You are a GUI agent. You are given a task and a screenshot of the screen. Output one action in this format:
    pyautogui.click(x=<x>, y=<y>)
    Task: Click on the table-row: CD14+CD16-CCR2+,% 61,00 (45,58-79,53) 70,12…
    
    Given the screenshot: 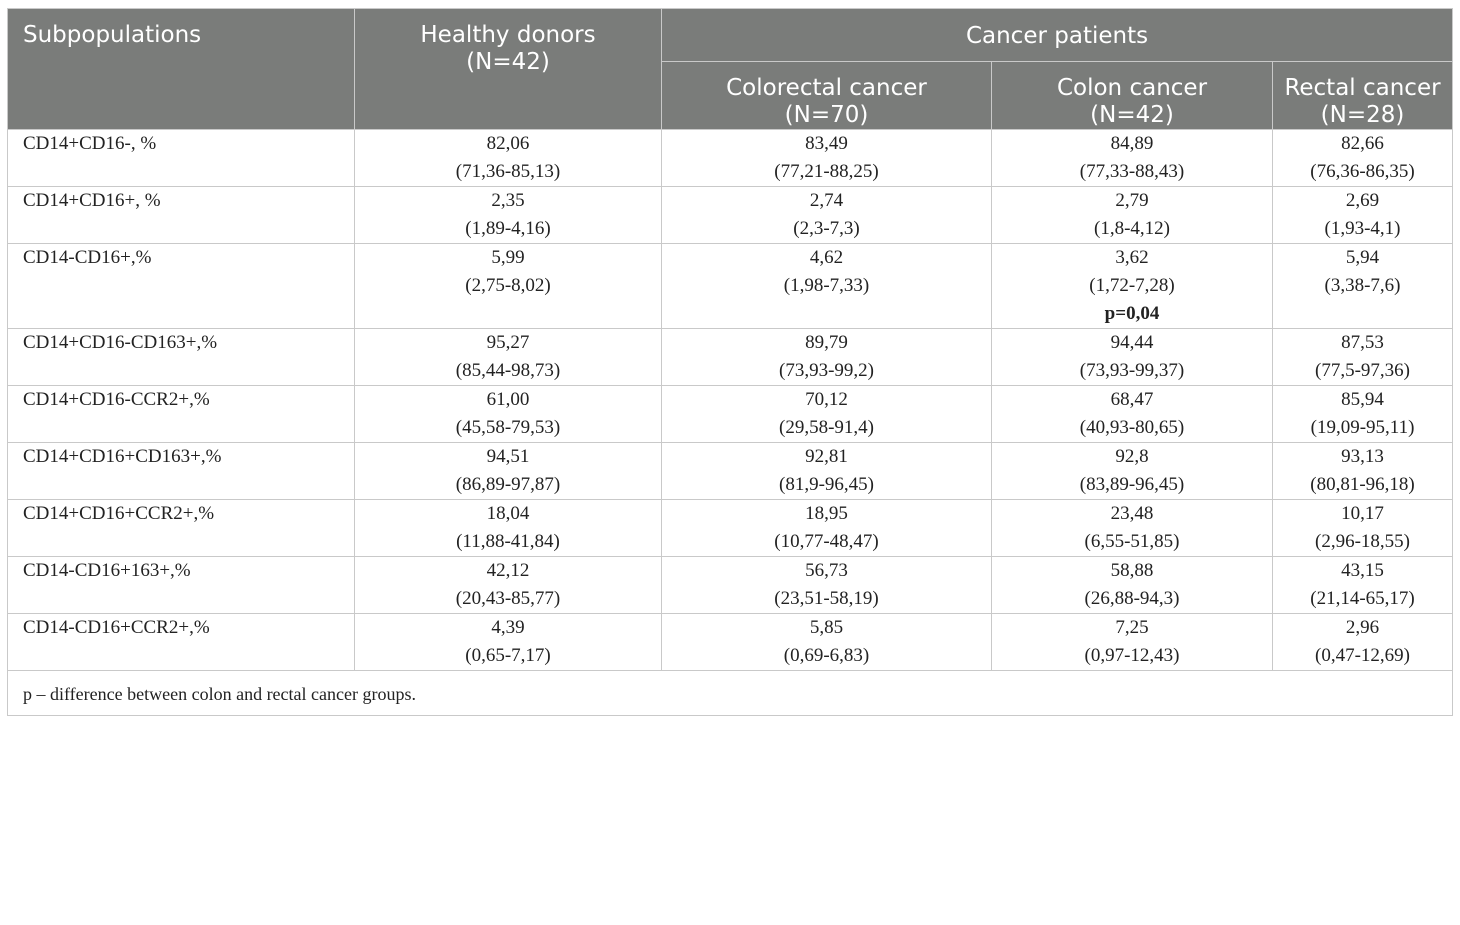 What is the action you would take?
    pyautogui.click(x=730, y=414)
    